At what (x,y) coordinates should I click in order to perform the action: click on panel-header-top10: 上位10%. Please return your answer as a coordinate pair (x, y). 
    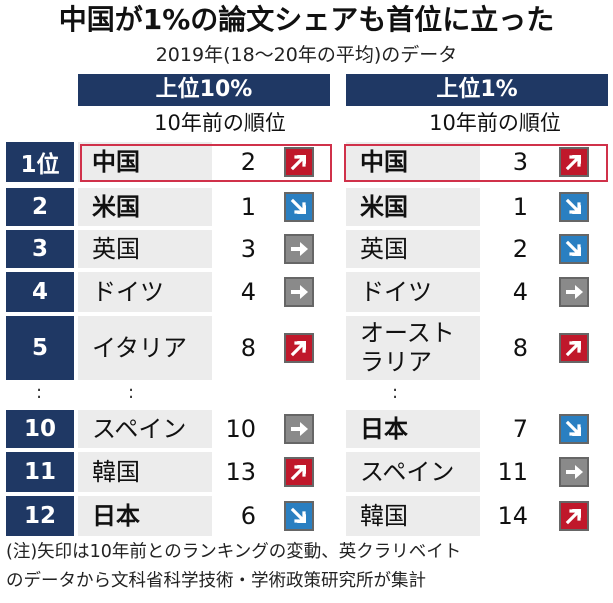
    Looking at the image, I should click on (204, 90).